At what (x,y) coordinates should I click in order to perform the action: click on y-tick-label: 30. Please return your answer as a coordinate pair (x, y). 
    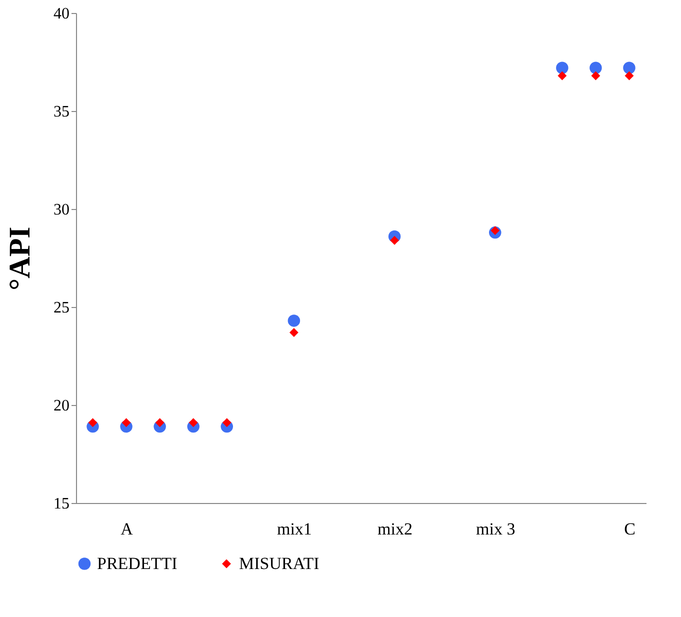
    Looking at the image, I should click on (62, 210).